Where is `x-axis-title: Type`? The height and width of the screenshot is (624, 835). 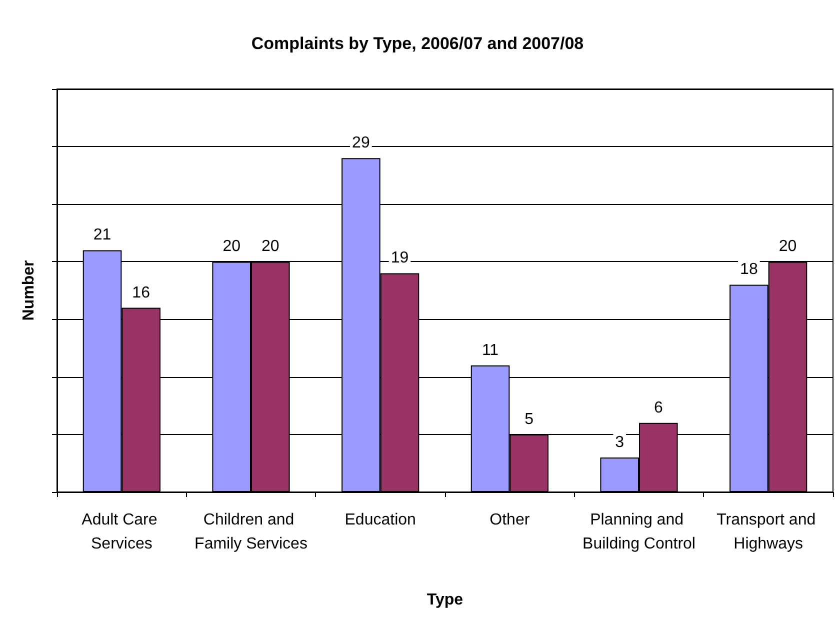 x-axis-title: Type is located at coordinates (445, 600).